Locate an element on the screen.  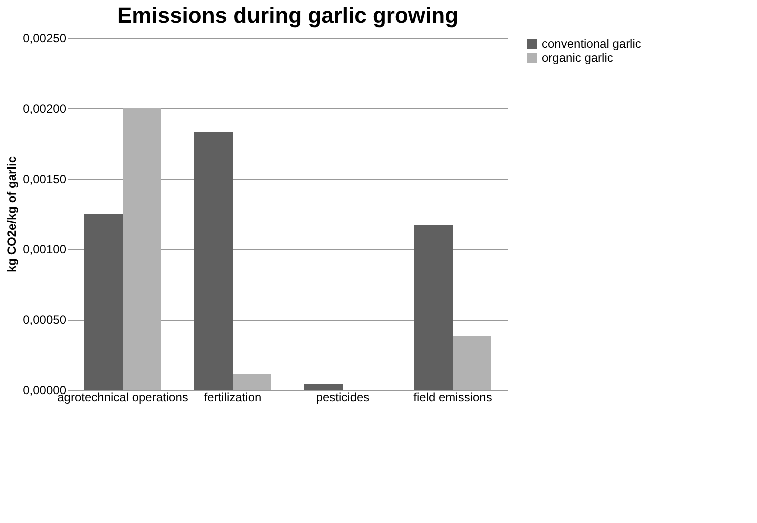
legend-label: conventional garlic is located at coordinates (592, 44).